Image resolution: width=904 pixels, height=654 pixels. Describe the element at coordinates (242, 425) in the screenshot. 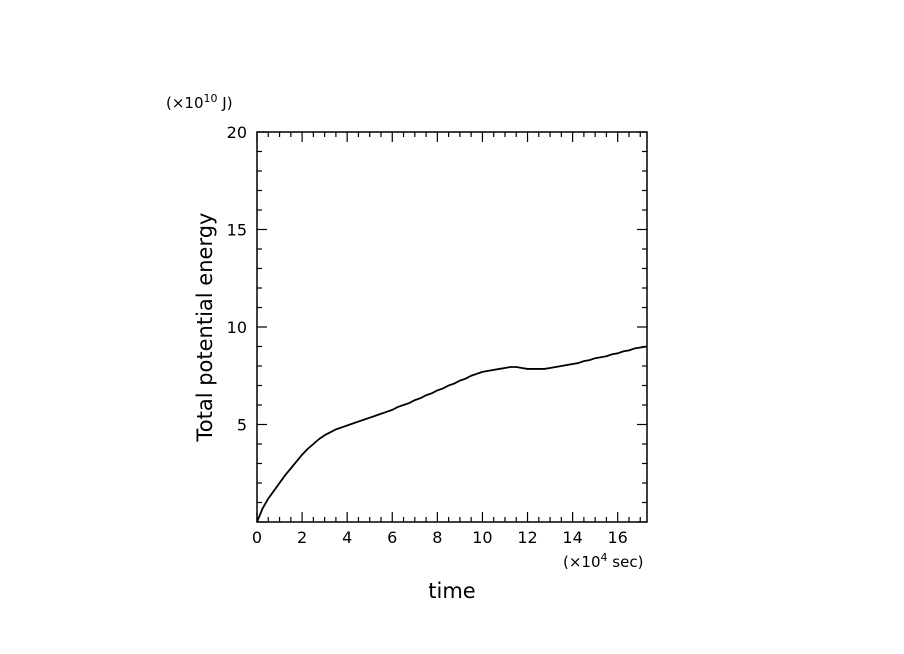

I see `y-tick-label: 5` at that location.